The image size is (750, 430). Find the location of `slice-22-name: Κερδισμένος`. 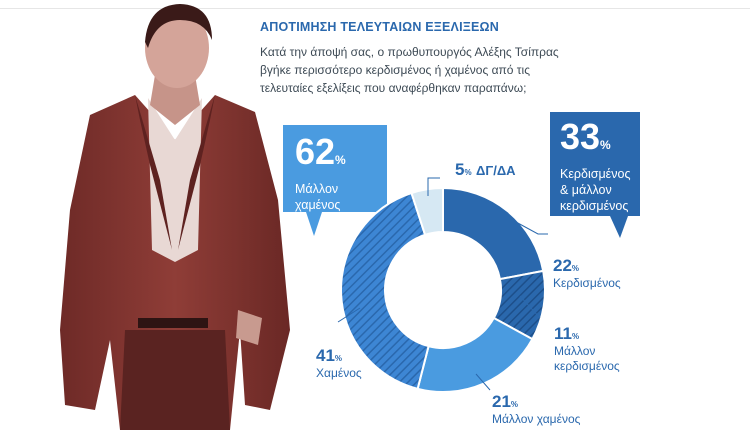

slice-22-name: Κερδισμένος is located at coordinates (587, 283).